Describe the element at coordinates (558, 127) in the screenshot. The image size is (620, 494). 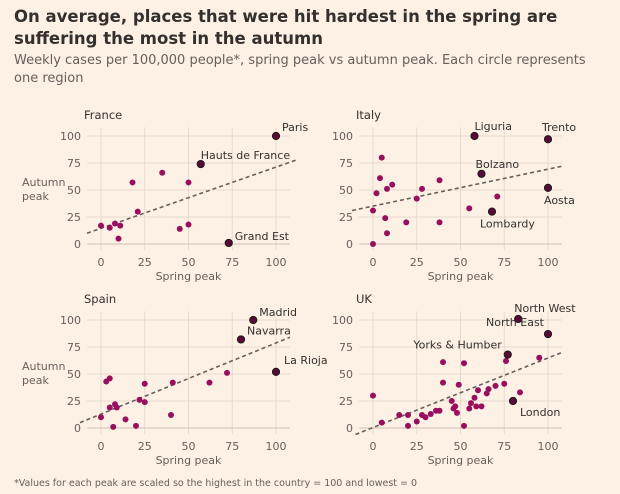
I see `point-label: Trento` at that location.